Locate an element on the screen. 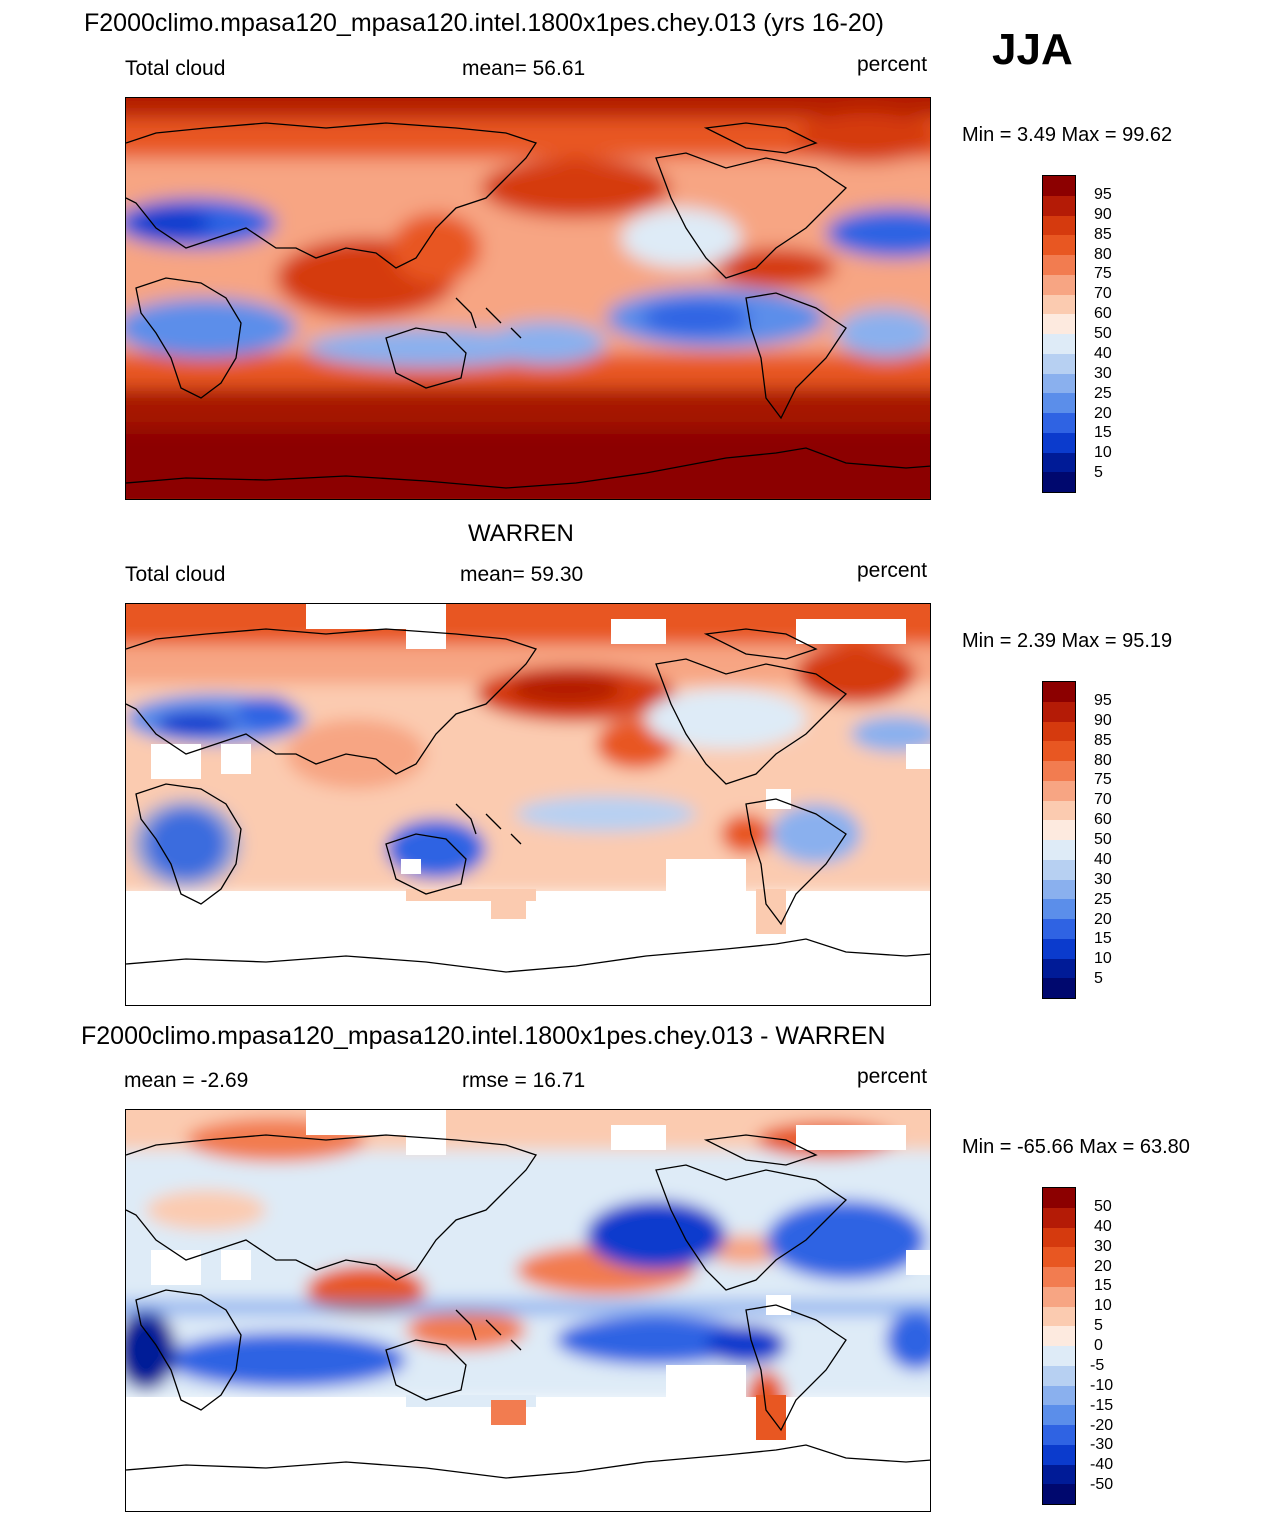  colorbar-tick-label: -10 is located at coordinates (1102, 1385).